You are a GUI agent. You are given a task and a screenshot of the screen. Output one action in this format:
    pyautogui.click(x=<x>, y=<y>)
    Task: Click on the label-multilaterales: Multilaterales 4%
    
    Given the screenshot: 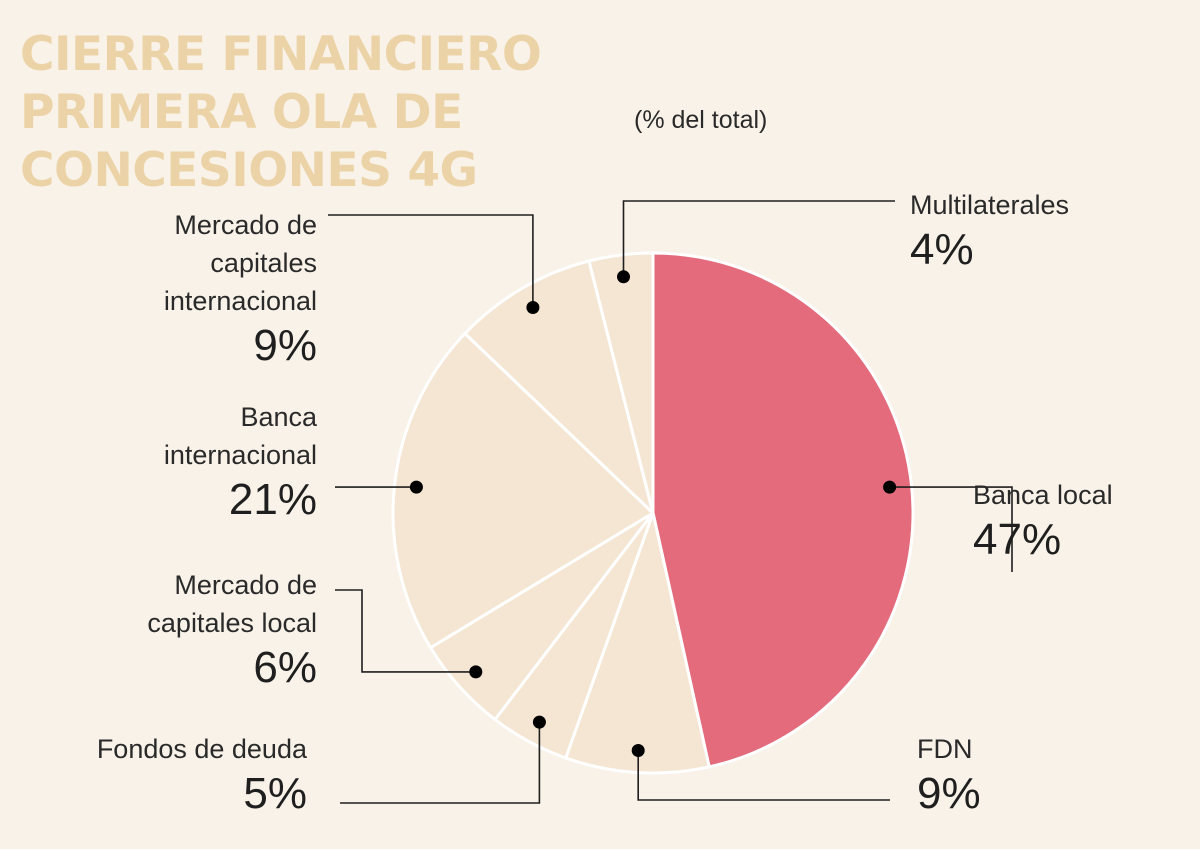 What is the action you would take?
    pyautogui.click(x=989, y=231)
    